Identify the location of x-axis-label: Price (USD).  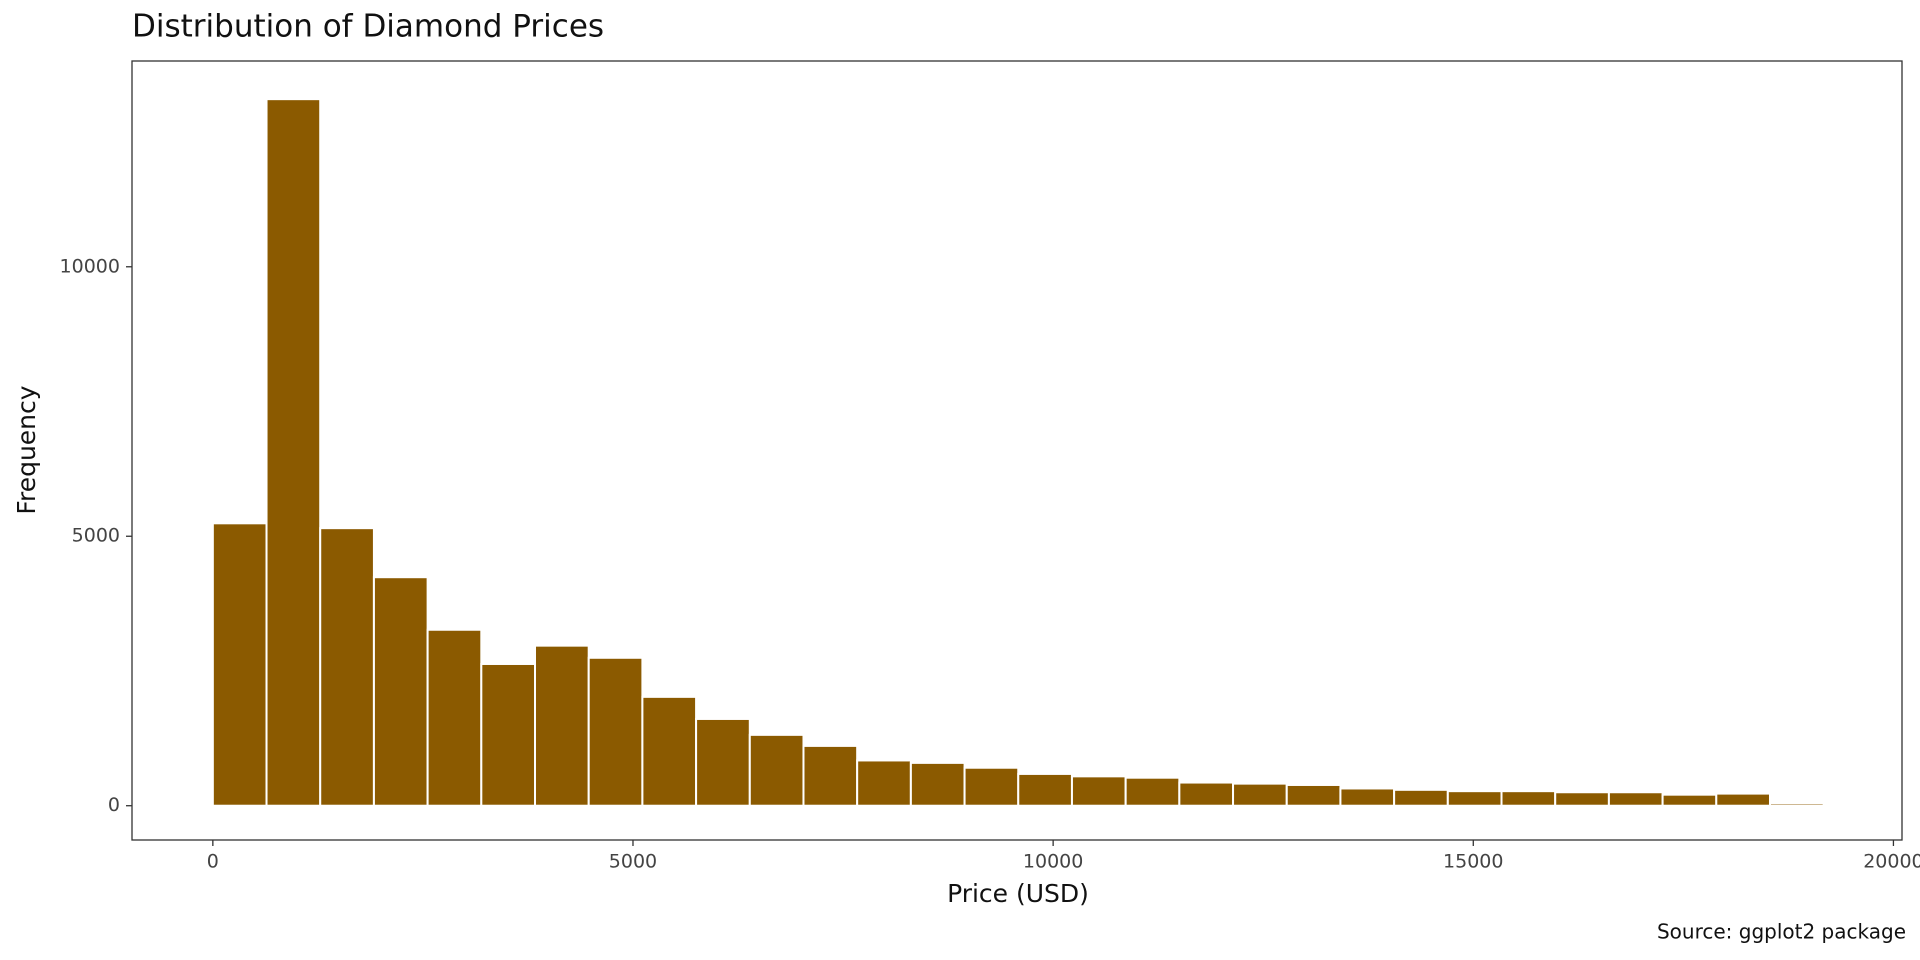
(1018, 893).